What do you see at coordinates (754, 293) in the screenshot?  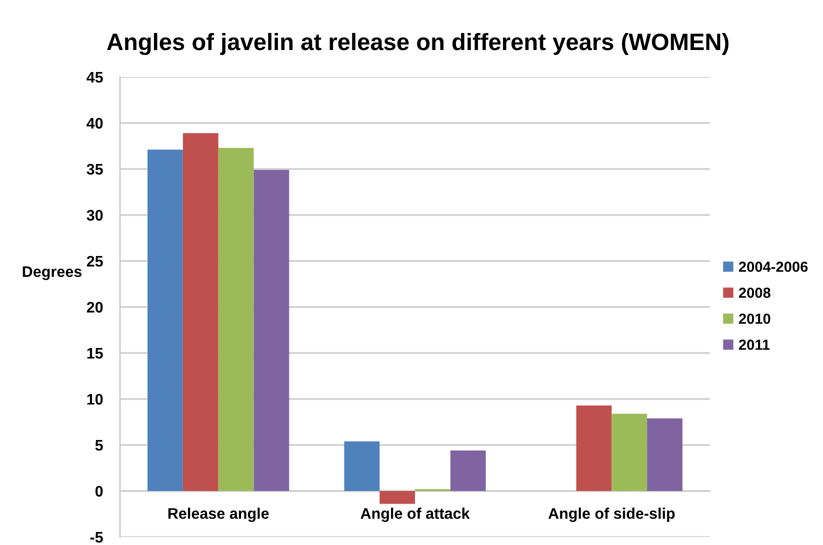 I see `legend-label: 2008` at bounding box center [754, 293].